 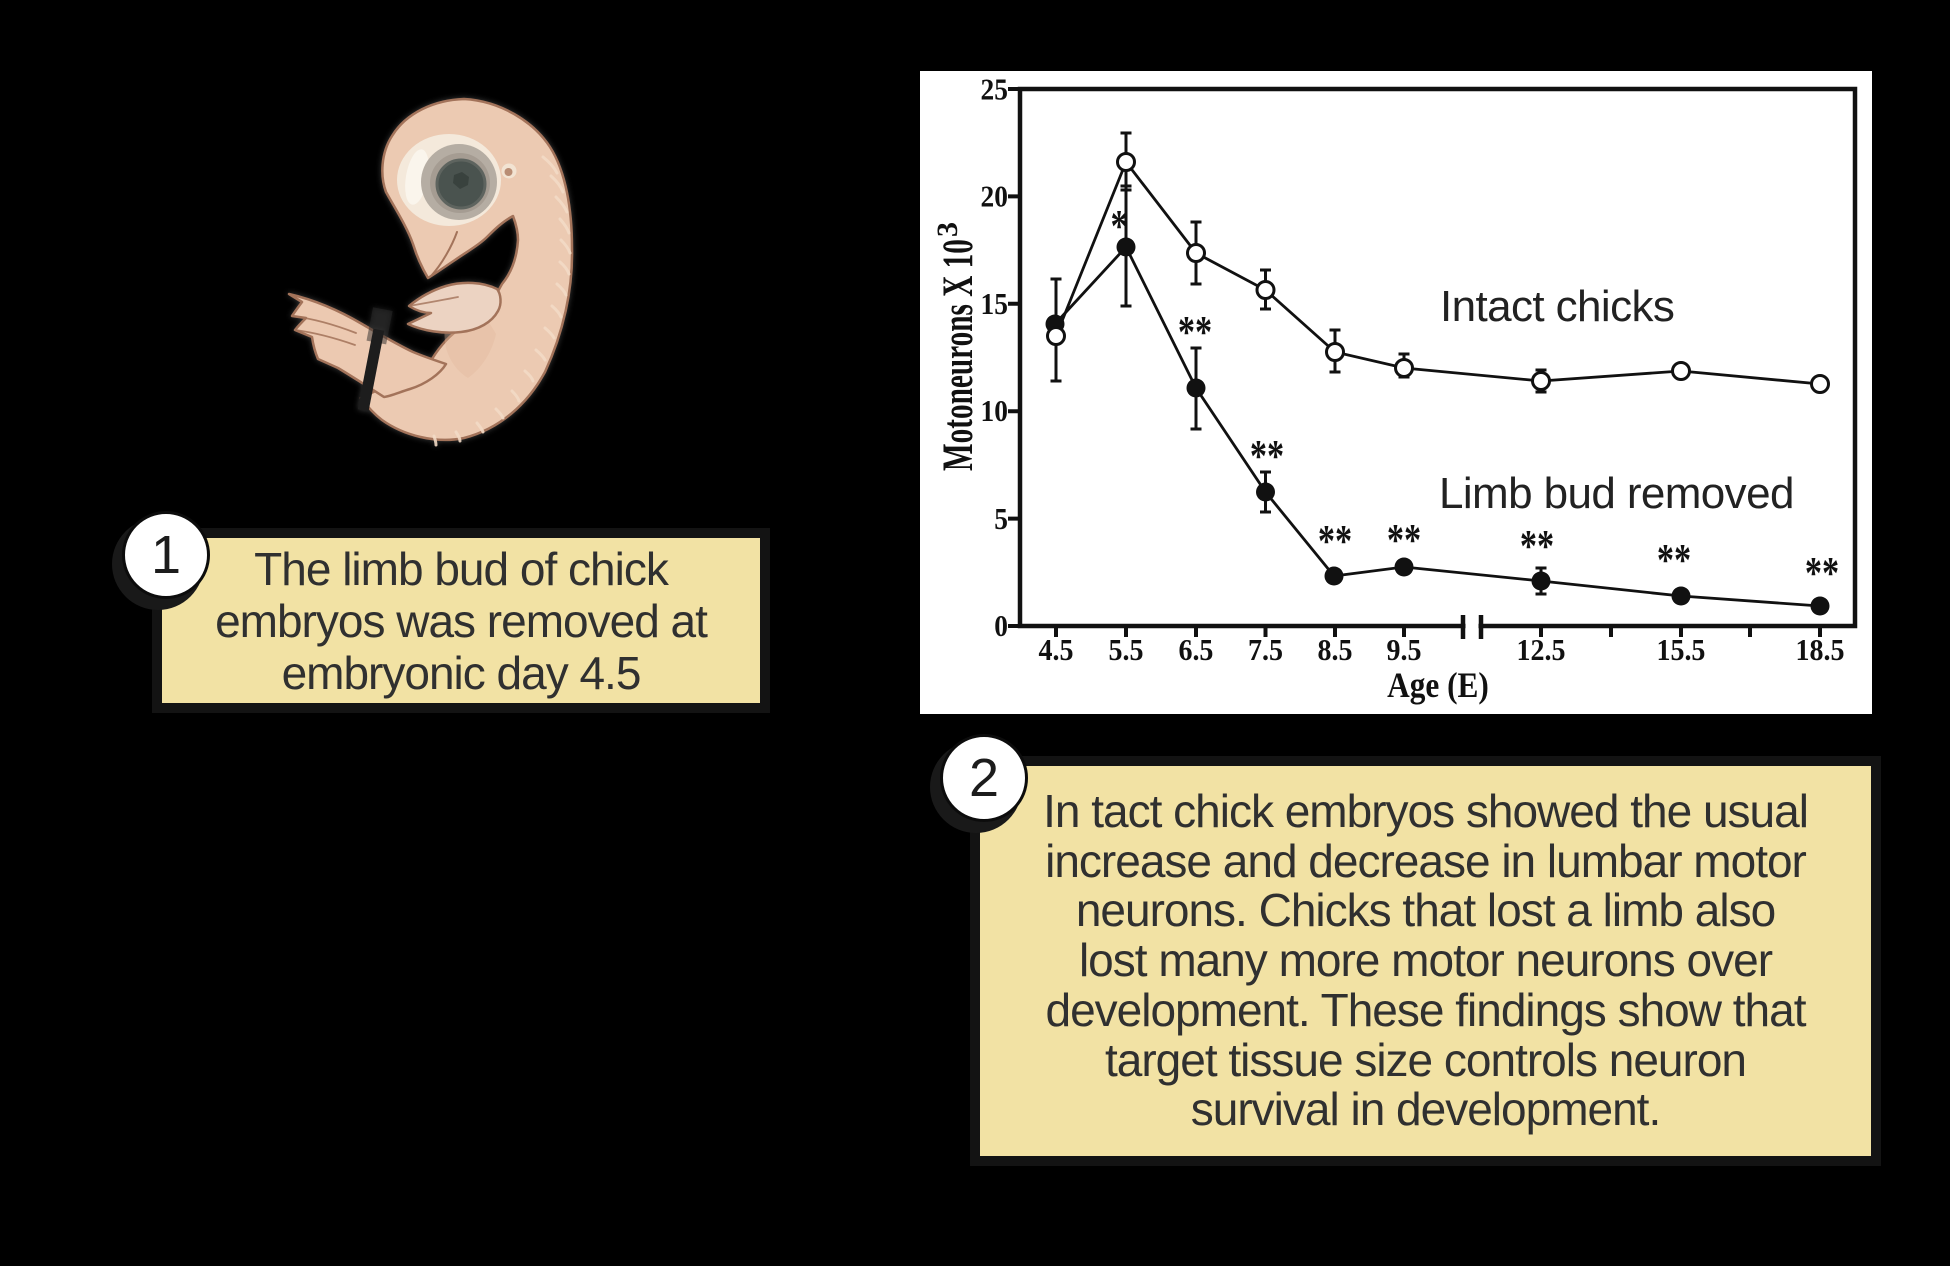 I want to click on svg-text: 25, so click(x=994, y=90).